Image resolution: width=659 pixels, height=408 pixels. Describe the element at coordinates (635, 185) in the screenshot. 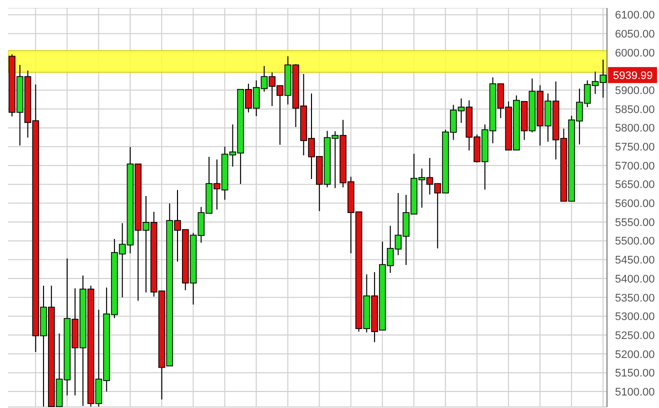

I see `y-tick-label: 5650.00` at that location.